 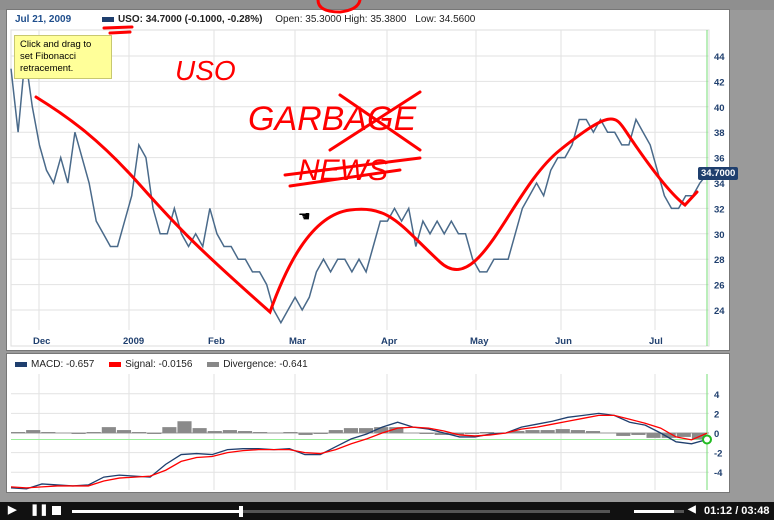 What do you see at coordinates (107, 19) in the screenshot?
I see `uso-swatch` at bounding box center [107, 19].